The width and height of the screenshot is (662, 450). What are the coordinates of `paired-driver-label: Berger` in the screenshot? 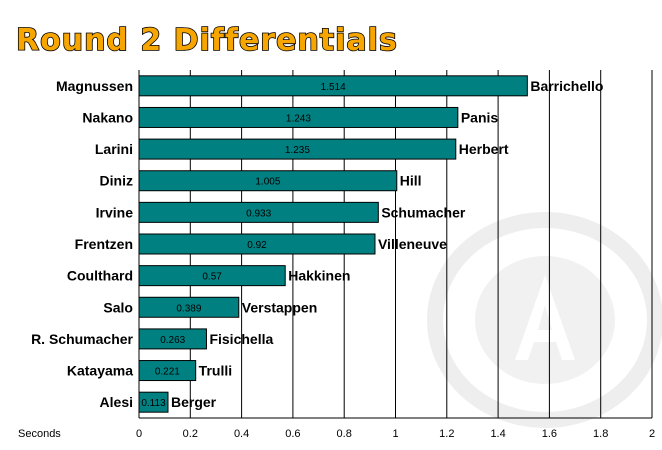 It's located at (194, 402).